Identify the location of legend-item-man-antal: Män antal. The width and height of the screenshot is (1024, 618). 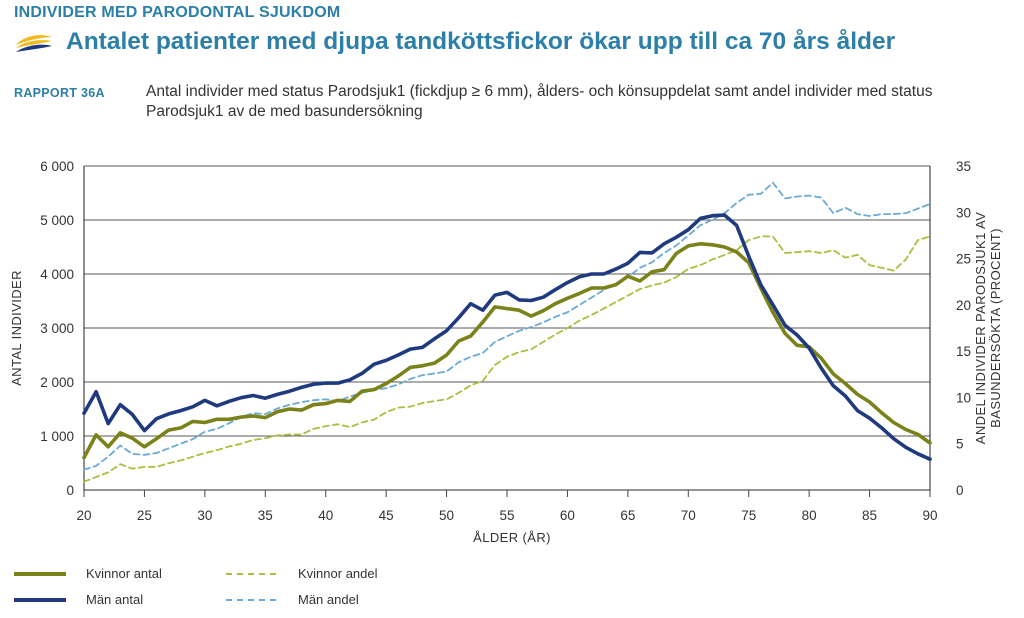
(78, 599).